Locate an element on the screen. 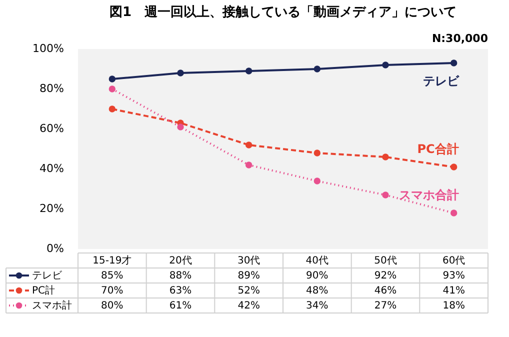 This screenshot has height=337, width=509. data-label: 27% is located at coordinates (385, 306).